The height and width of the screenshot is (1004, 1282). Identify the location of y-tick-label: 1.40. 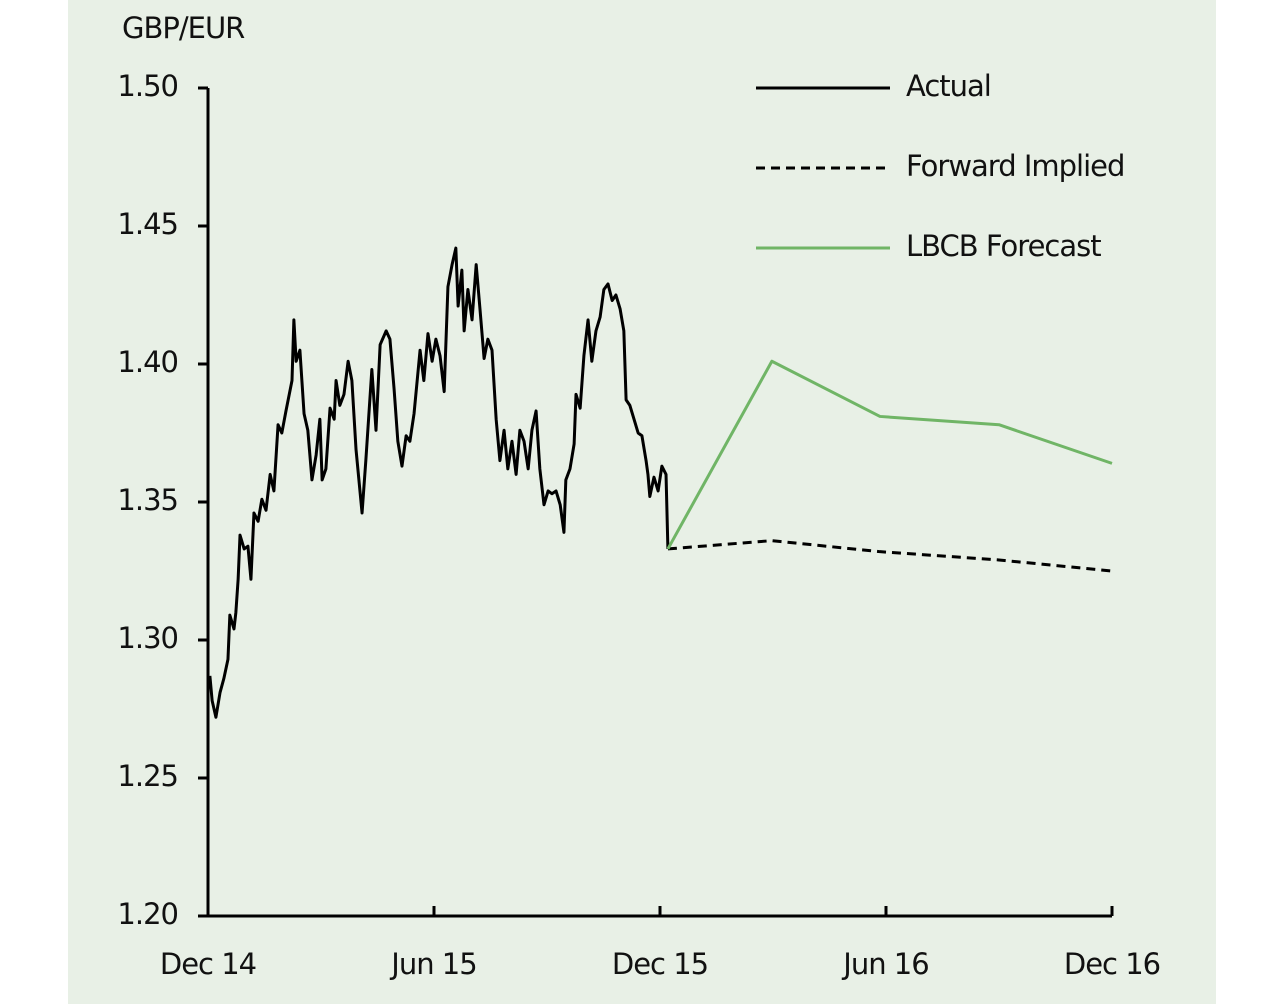
(147, 362).